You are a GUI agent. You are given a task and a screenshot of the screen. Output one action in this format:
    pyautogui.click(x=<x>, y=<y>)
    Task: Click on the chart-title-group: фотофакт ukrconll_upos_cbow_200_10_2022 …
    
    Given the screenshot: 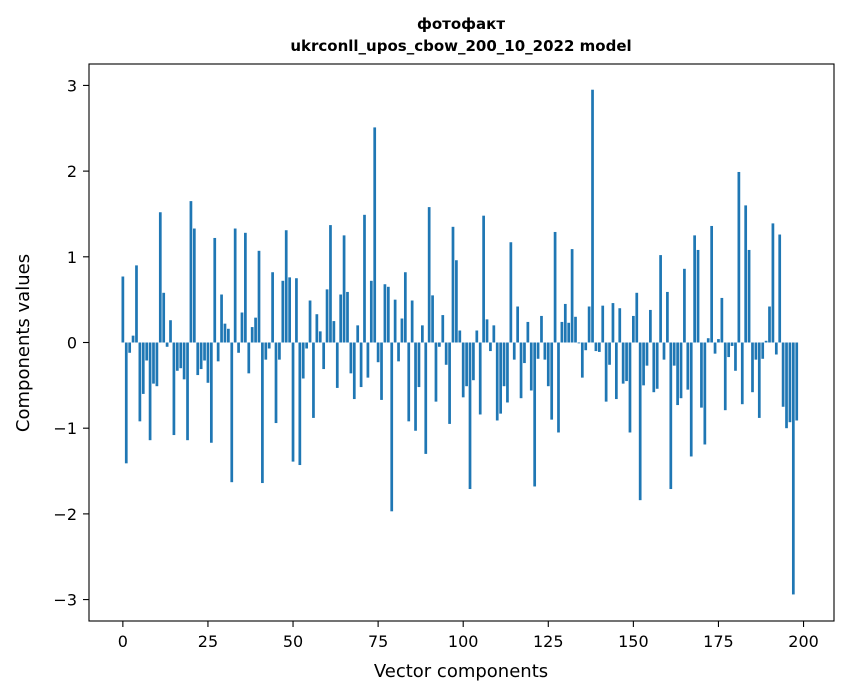 What is the action you would take?
    pyautogui.click(x=460, y=35)
    